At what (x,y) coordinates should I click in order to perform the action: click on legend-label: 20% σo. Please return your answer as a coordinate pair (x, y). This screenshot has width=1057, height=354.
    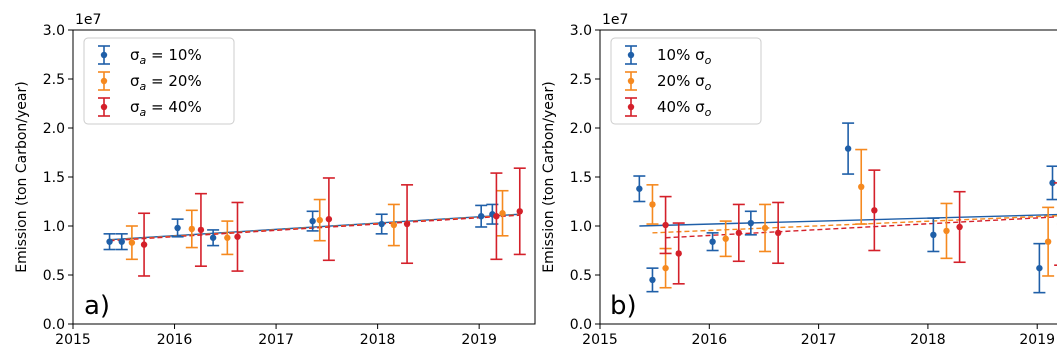
    Looking at the image, I should click on (684, 82).